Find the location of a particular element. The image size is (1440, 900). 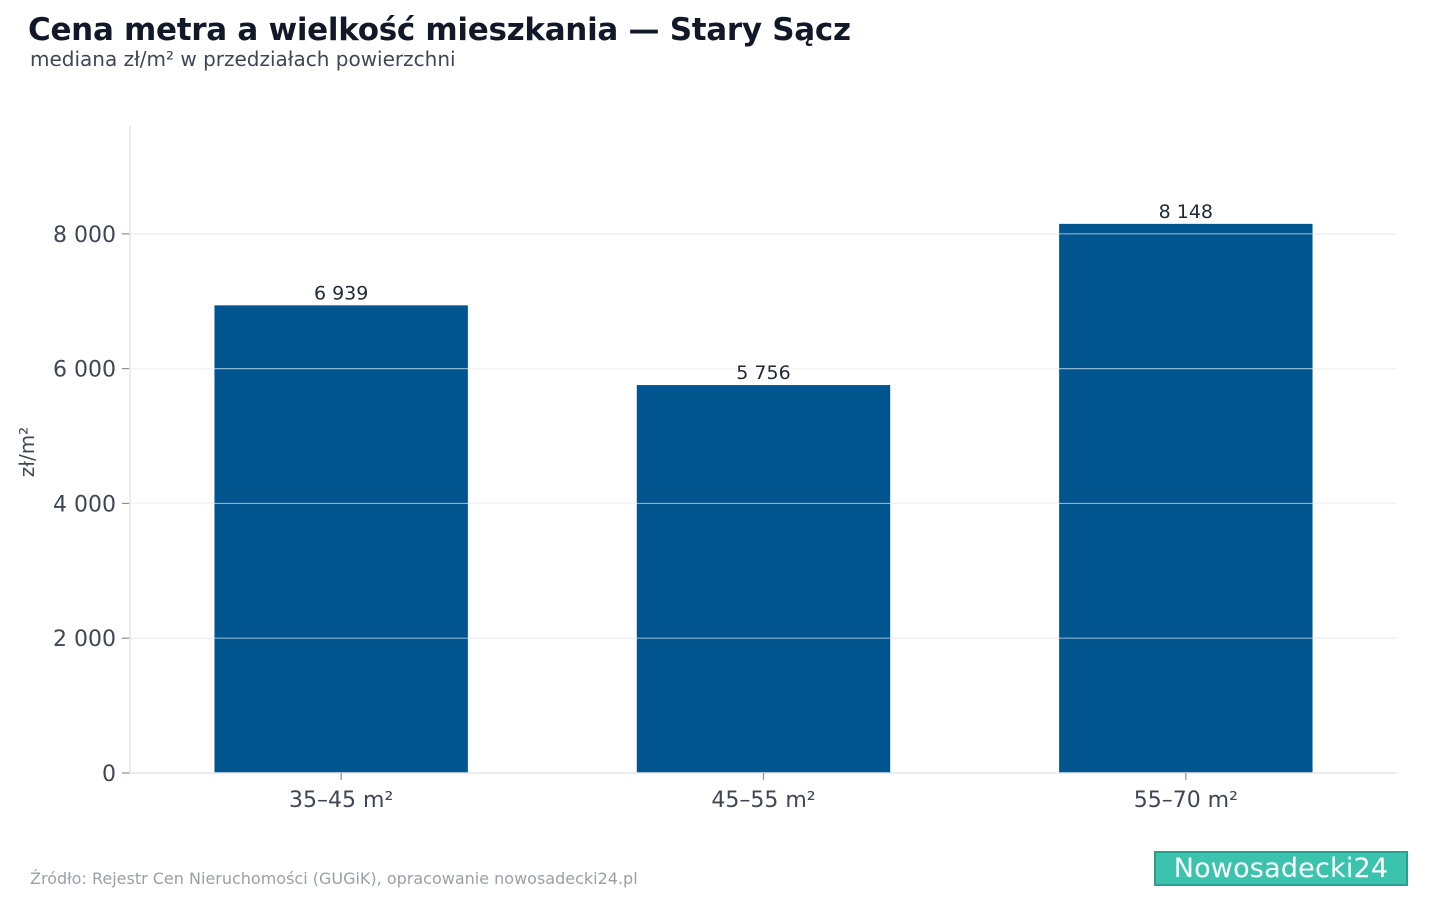

bar-value-label: 5 756 is located at coordinates (763, 373).